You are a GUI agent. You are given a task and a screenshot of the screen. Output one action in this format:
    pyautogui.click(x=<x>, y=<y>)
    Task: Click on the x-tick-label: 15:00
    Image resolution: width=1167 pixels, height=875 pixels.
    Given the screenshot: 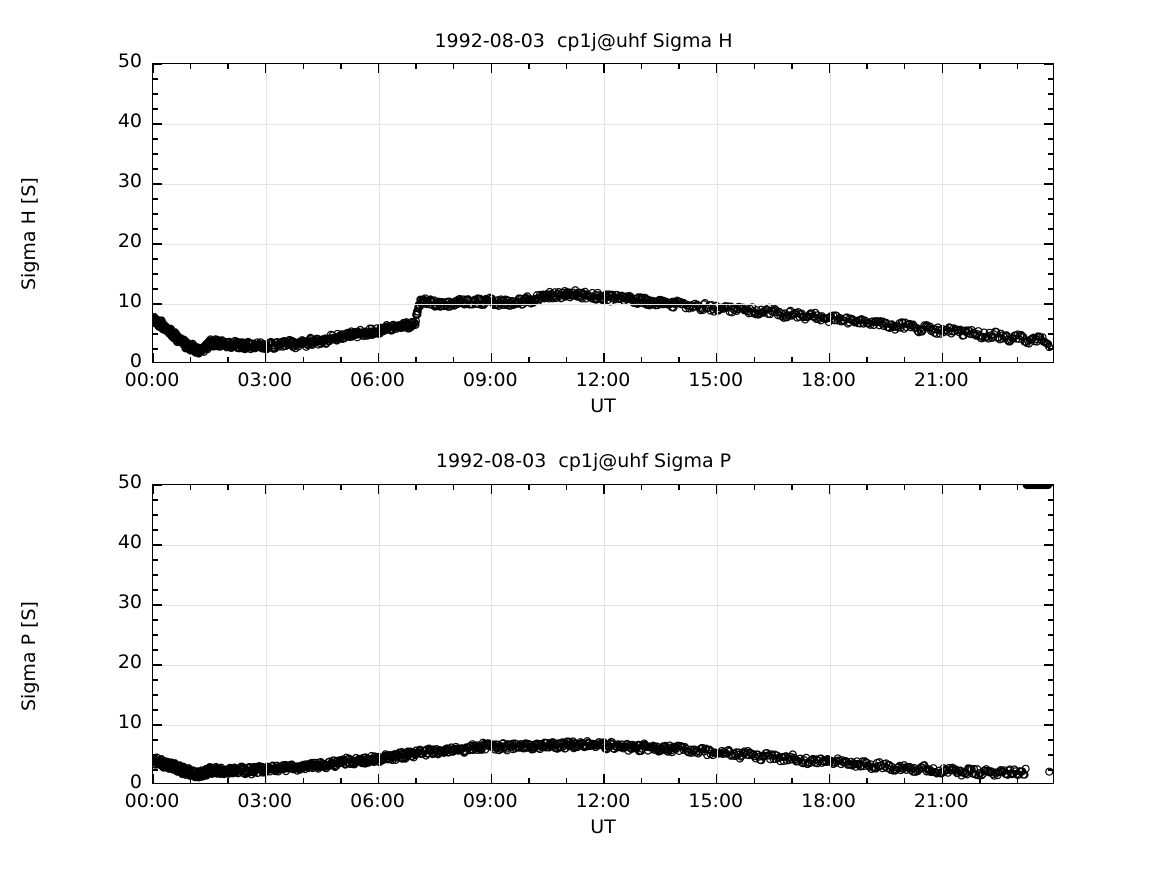 What is the action you would take?
    pyautogui.click(x=716, y=380)
    